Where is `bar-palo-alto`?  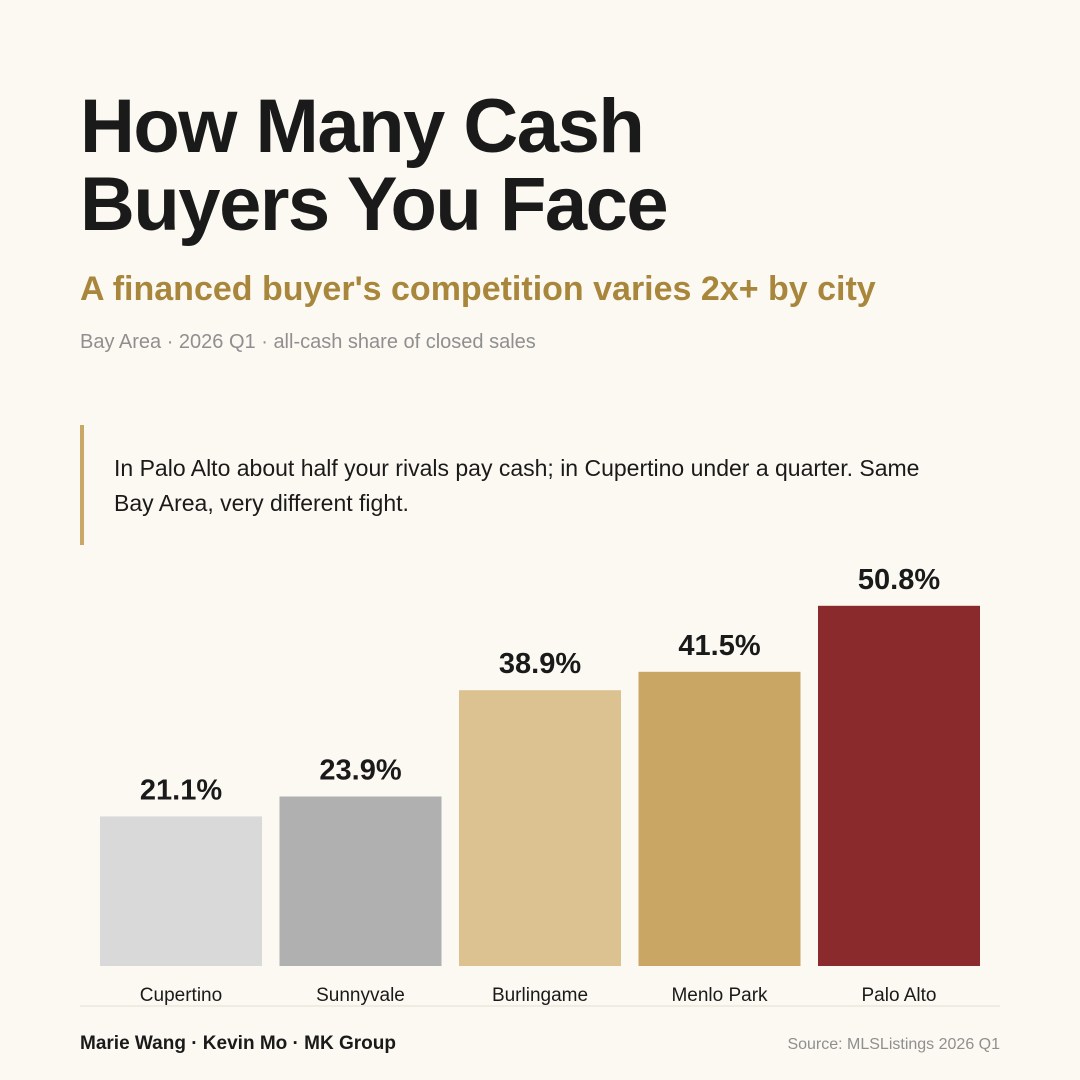 bar-palo-alto is located at coordinates (899, 785).